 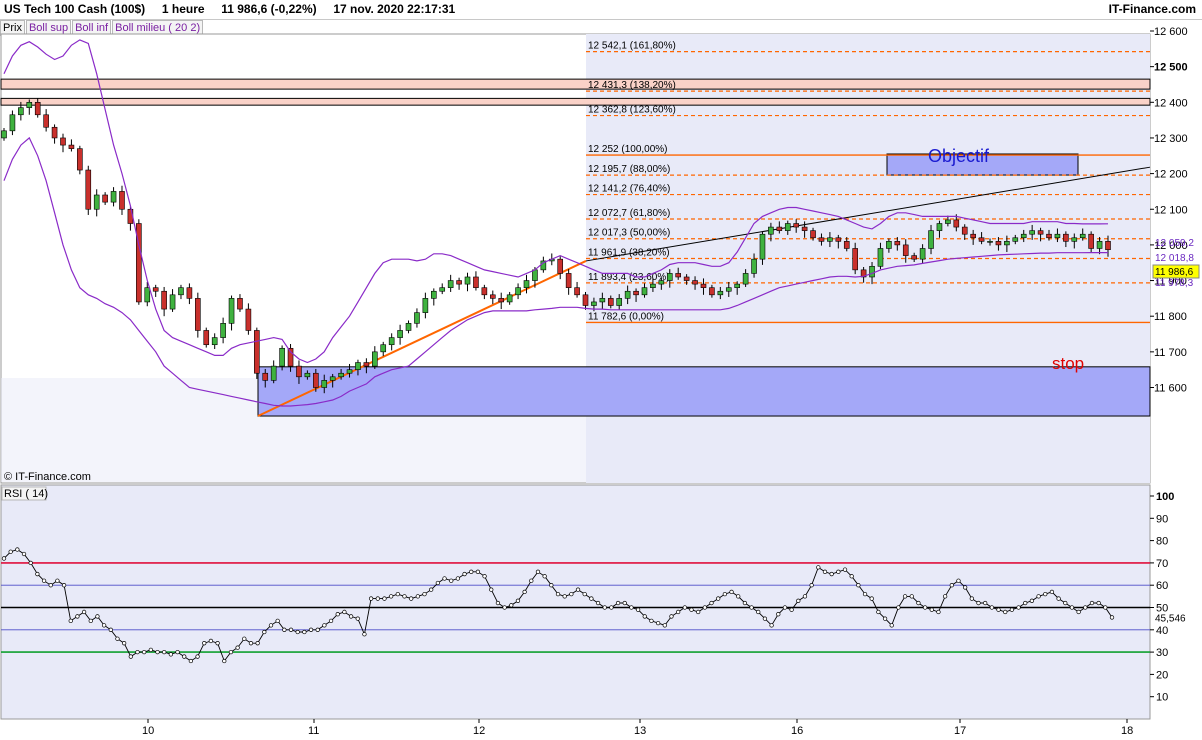 What do you see at coordinates (1162, 631) in the screenshot?
I see `rsi-tick-label: 40` at bounding box center [1162, 631].